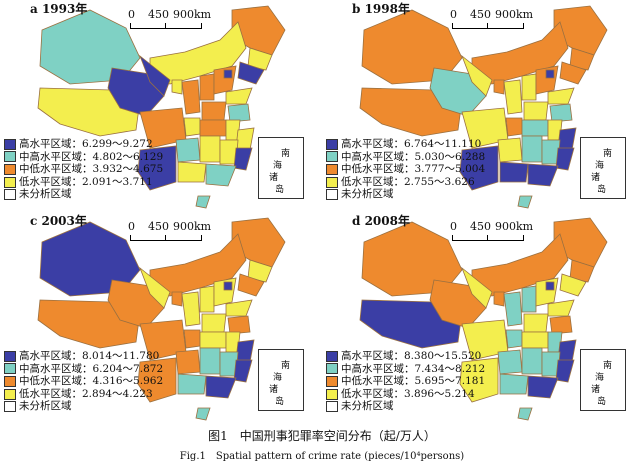 This screenshot has width=644, height=465. I want to click on legend-item-mid-low: 中低水平区域：3.932～4.675, so click(83, 169).